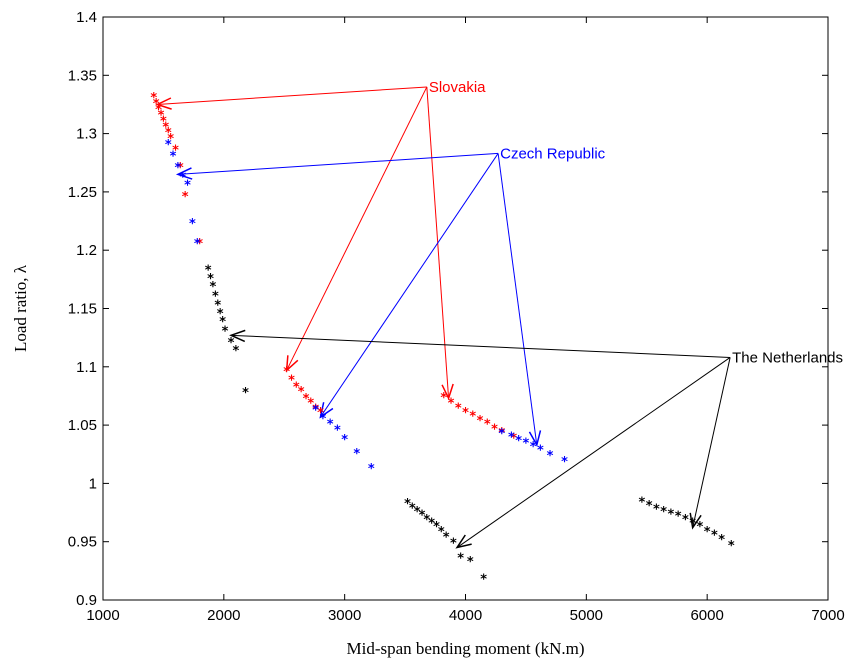 Image resolution: width=849 pixels, height=666 pixels. What do you see at coordinates (827, 615) in the screenshot?
I see `x-tick-label: 7000` at bounding box center [827, 615].